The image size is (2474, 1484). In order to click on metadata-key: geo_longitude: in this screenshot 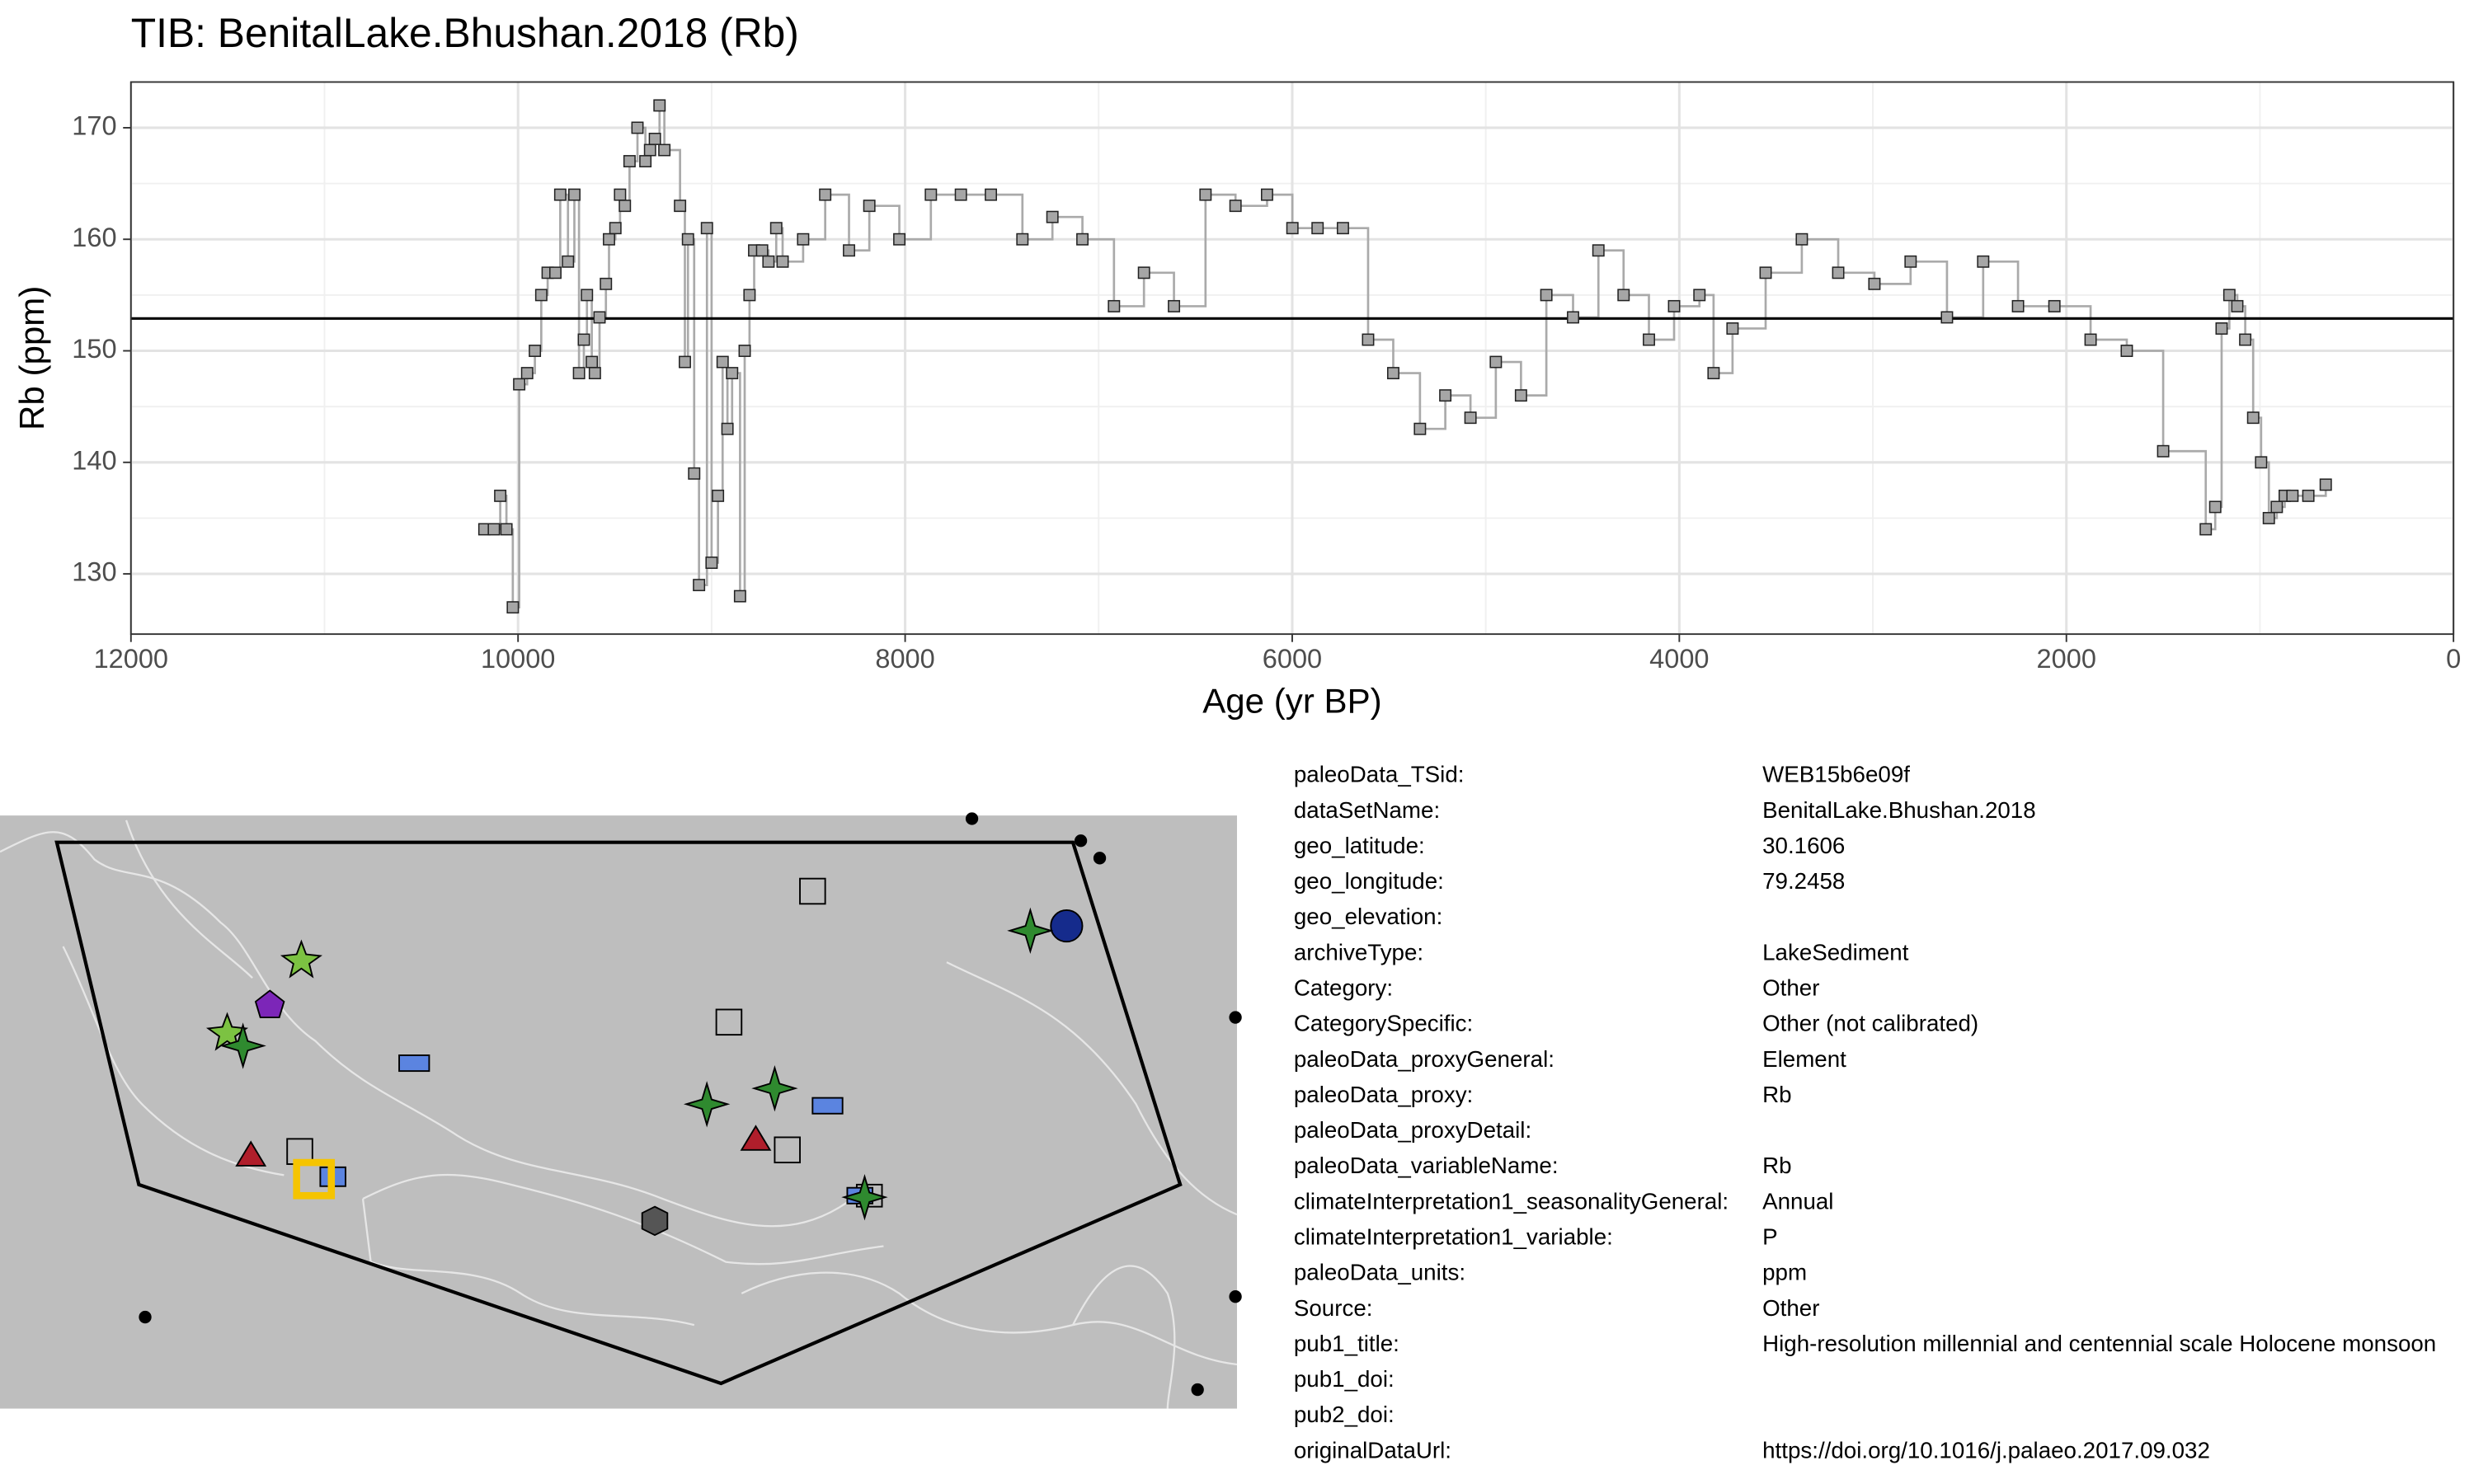, I will do `click(1369, 881)`.